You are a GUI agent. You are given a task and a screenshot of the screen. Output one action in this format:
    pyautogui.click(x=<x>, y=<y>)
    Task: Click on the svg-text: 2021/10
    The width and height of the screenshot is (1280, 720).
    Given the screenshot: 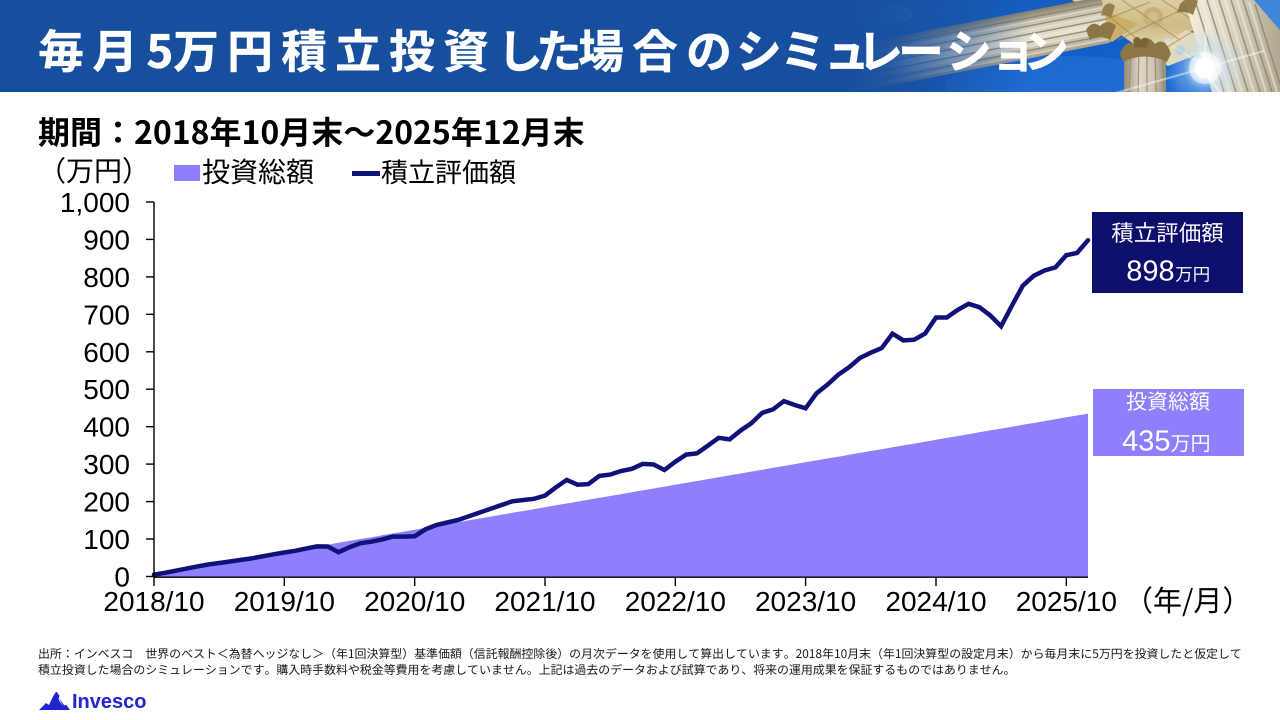 What is the action you would take?
    pyautogui.click(x=544, y=601)
    